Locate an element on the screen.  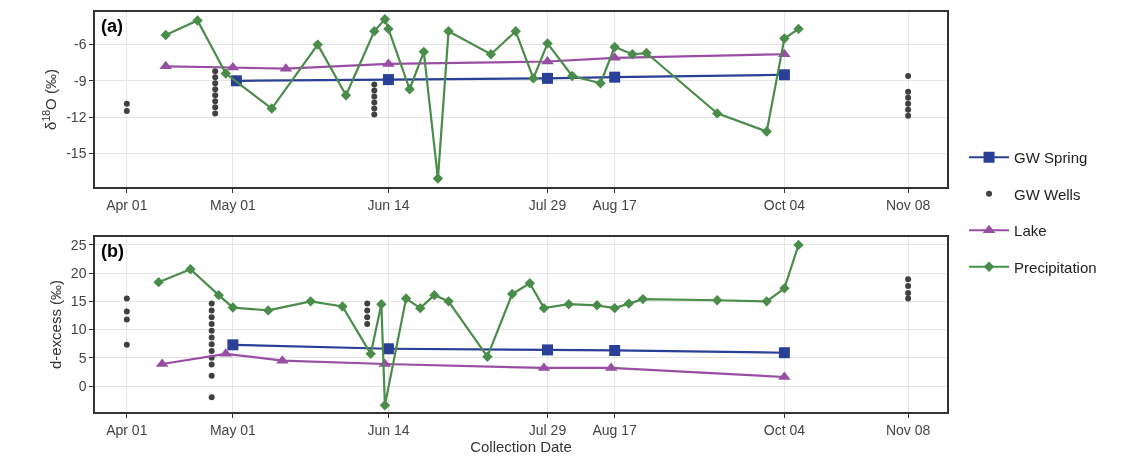
y-tick-label: 5 is located at coordinates (82, 357).